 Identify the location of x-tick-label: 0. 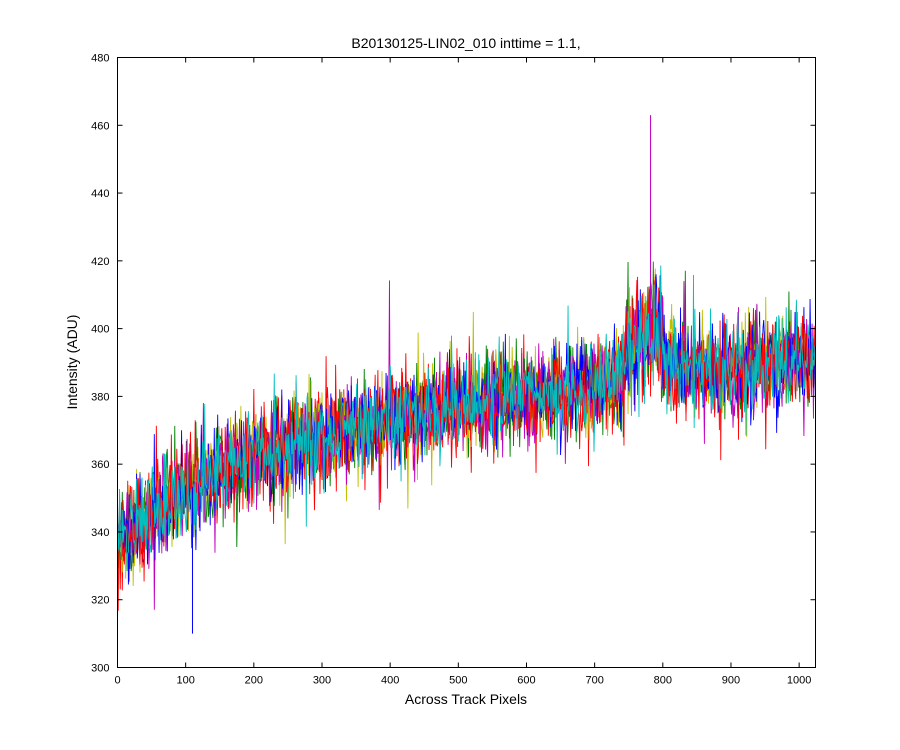
(117, 681).